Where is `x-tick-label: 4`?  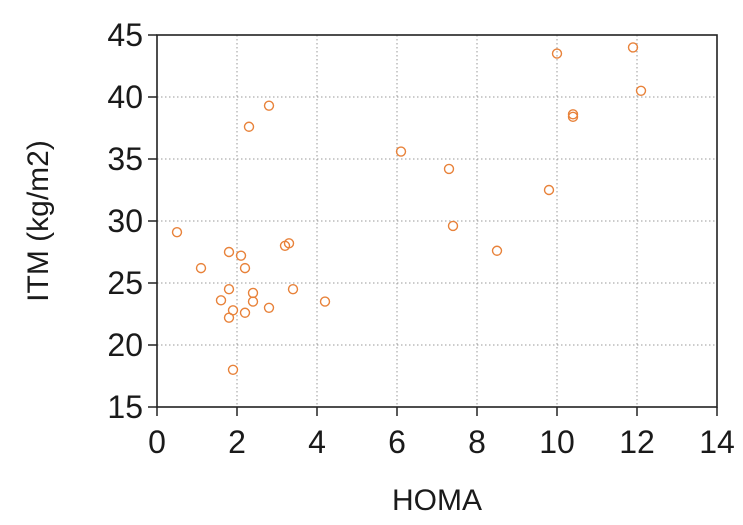 x-tick-label: 4 is located at coordinates (317, 442).